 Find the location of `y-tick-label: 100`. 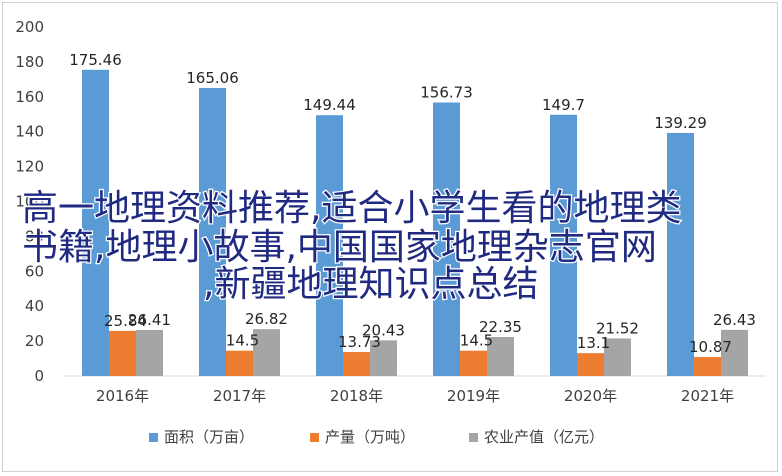

y-tick-label: 100 is located at coordinates (29, 202).